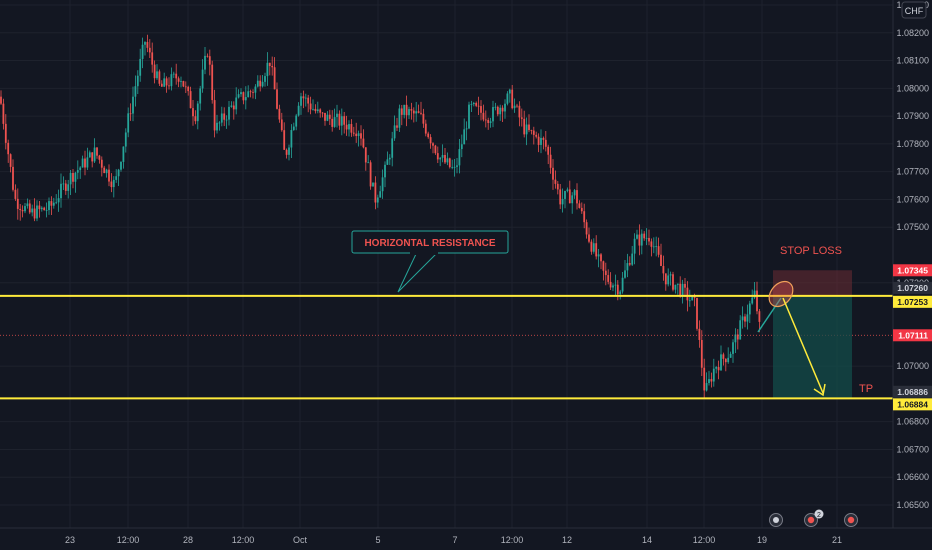  I want to click on currency-button: CHF, so click(914, 10).